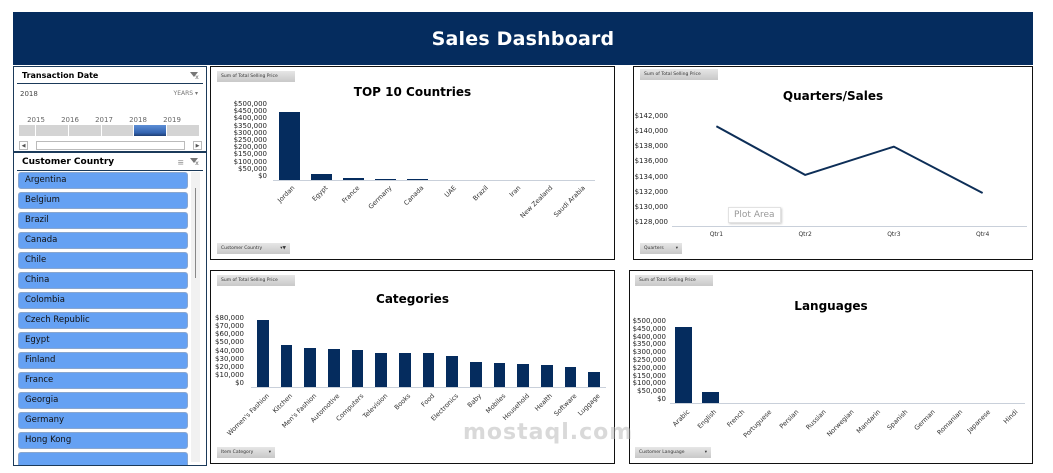 The width and height of the screenshot is (1053, 473). What do you see at coordinates (103, 400) in the screenshot?
I see `country-item: Georgia` at bounding box center [103, 400].